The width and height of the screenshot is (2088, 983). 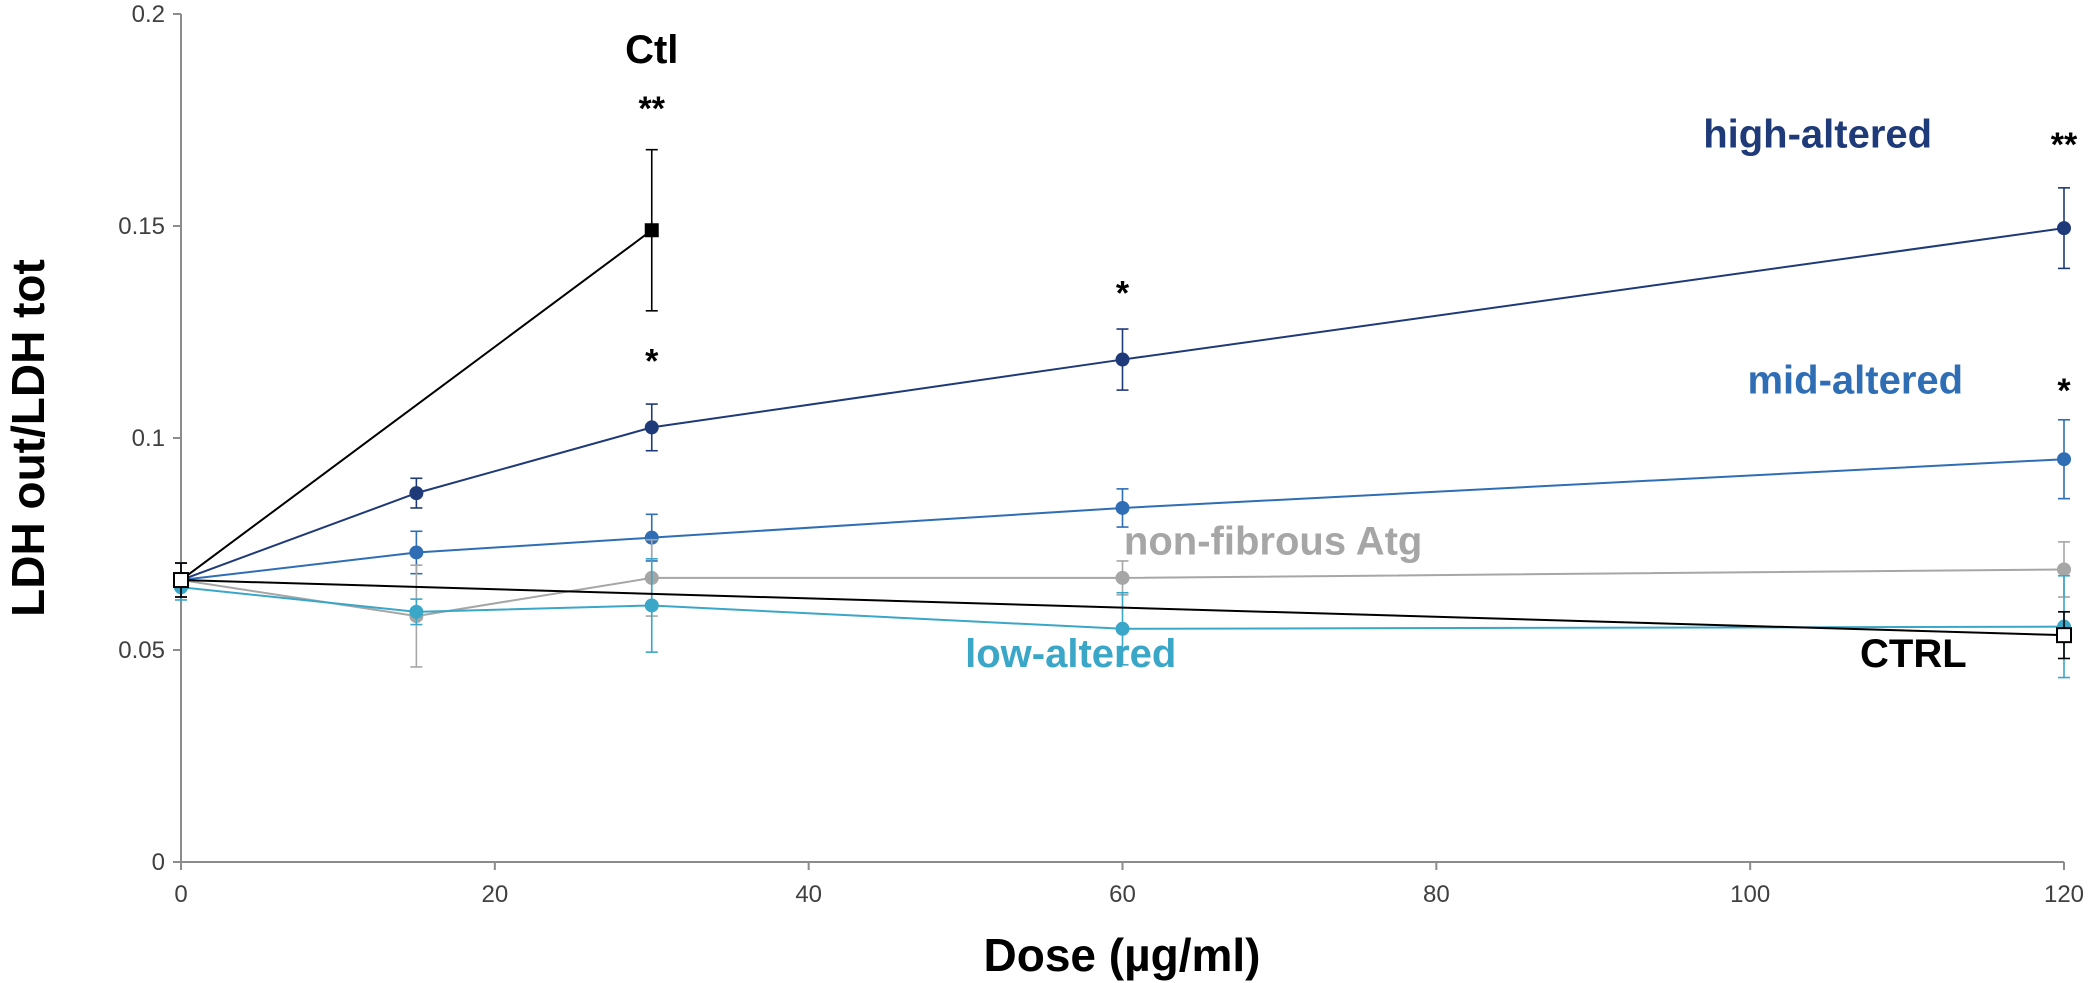 What do you see at coordinates (141, 650) in the screenshot?
I see `y-tick-label: 0.05` at bounding box center [141, 650].